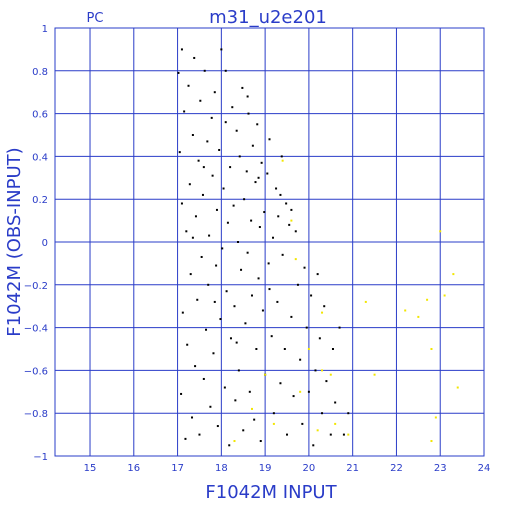  Describe the element at coordinates (177, 468) in the screenshot. I see `x-tick-label: 17` at that location.